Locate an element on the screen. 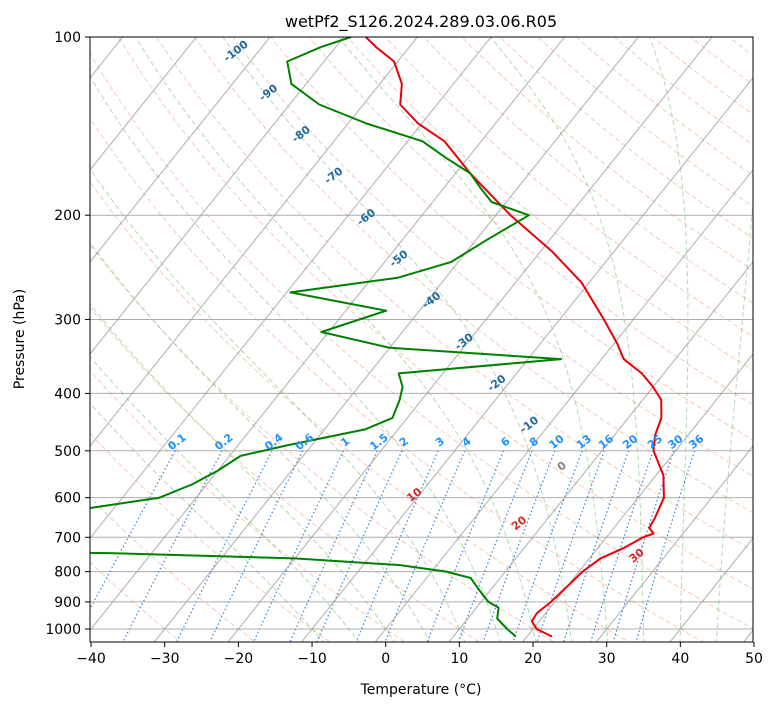  x-tick-label: 10 is located at coordinates (459, 659).